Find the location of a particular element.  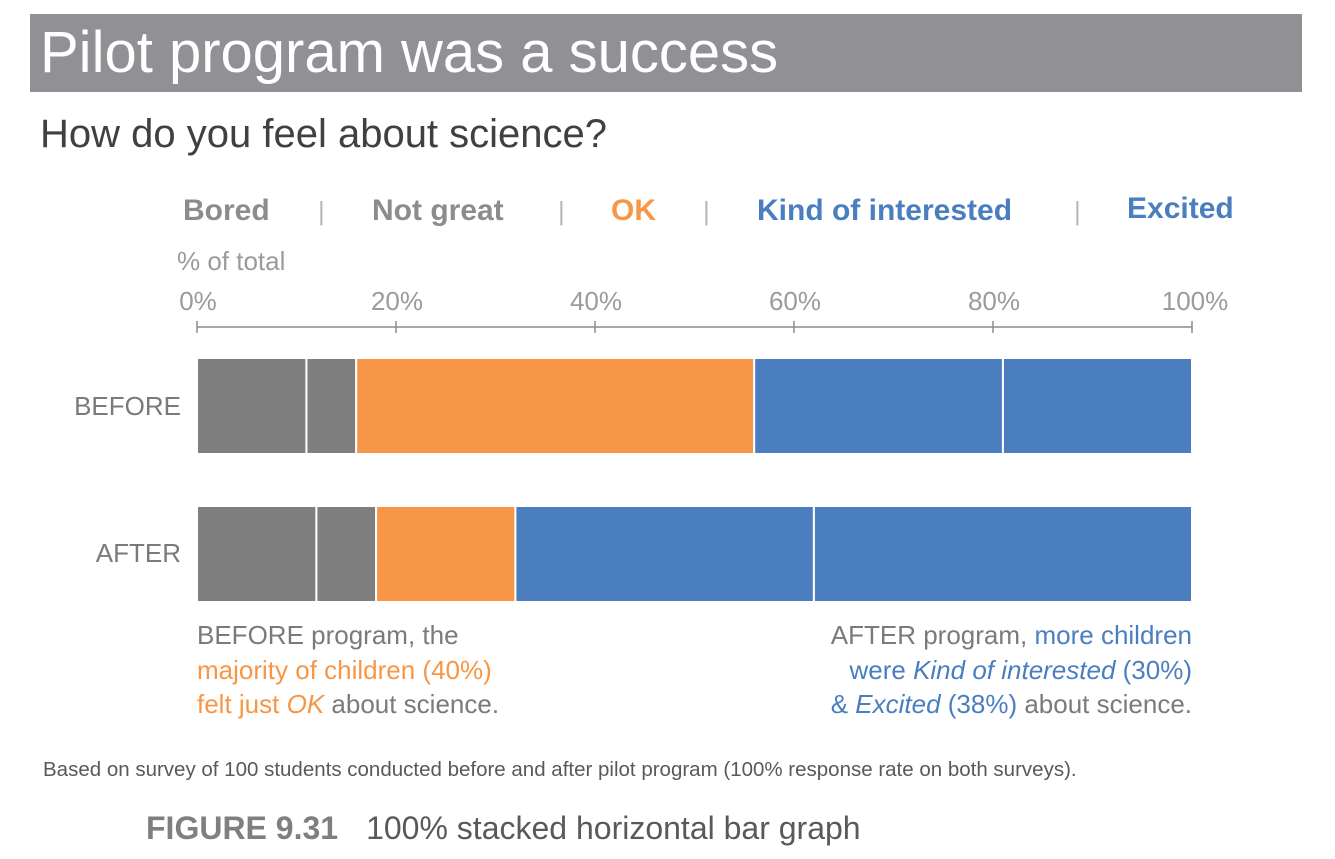

annotation-line: majority of children (40%) is located at coordinates (344, 669).